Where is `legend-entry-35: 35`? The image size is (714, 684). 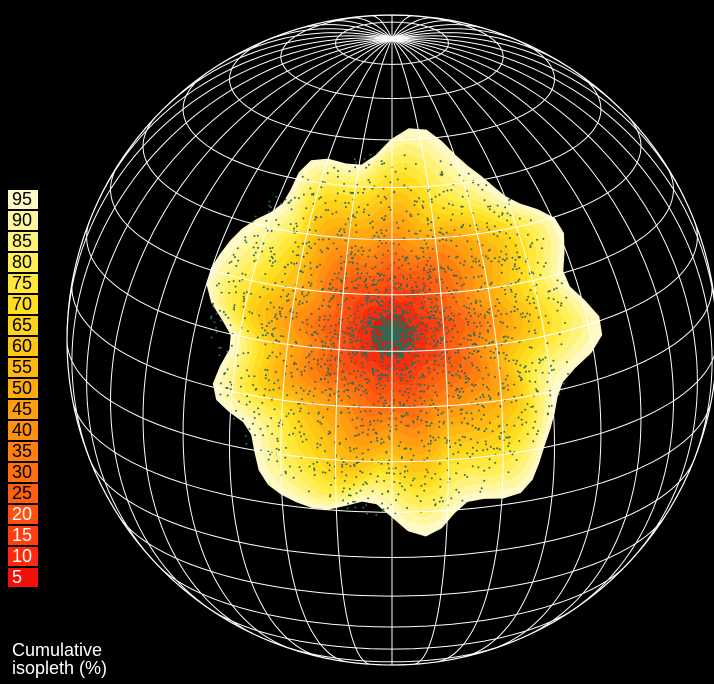 legend-entry-35: 35 is located at coordinates (23, 451).